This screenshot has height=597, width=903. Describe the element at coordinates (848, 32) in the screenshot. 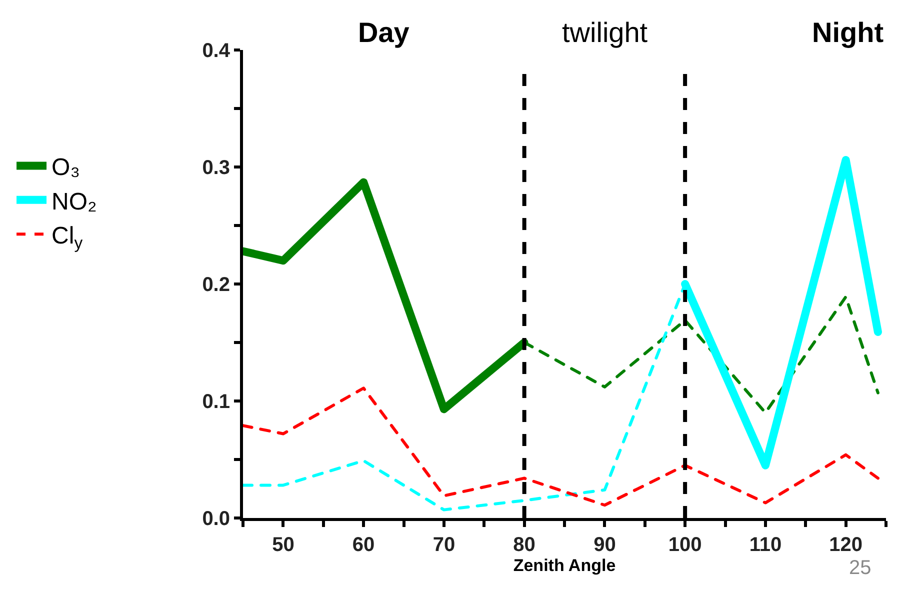

I see `text: Night` at that location.